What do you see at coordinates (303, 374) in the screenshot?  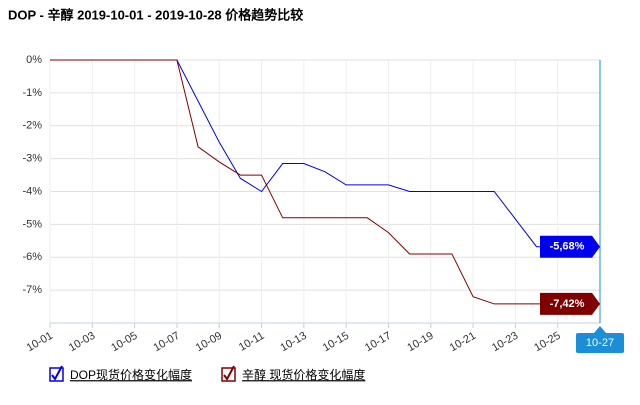 I see `legend-label: 辛醇 现货价格变化幅度` at bounding box center [303, 374].